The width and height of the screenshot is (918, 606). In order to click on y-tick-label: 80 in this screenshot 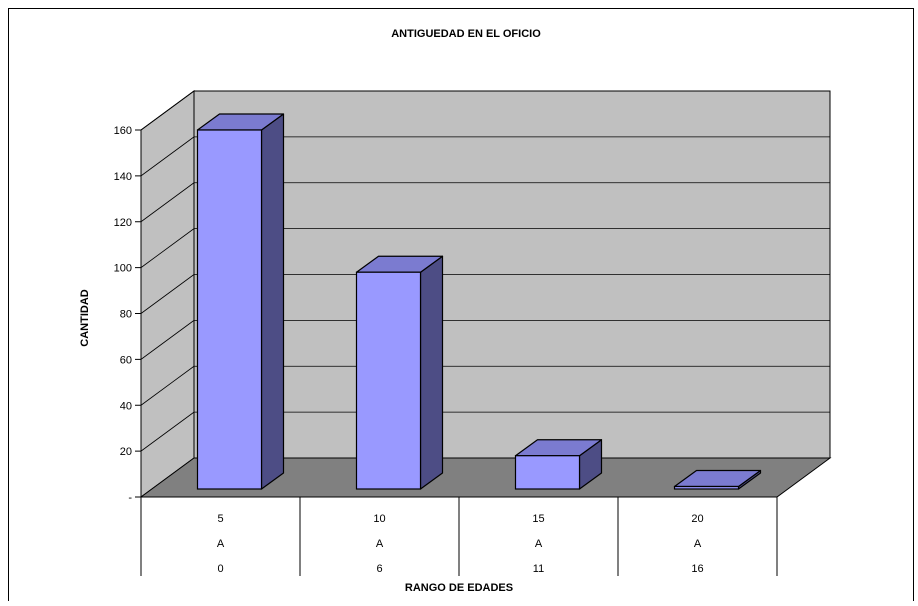, I will do `click(126, 315)`.